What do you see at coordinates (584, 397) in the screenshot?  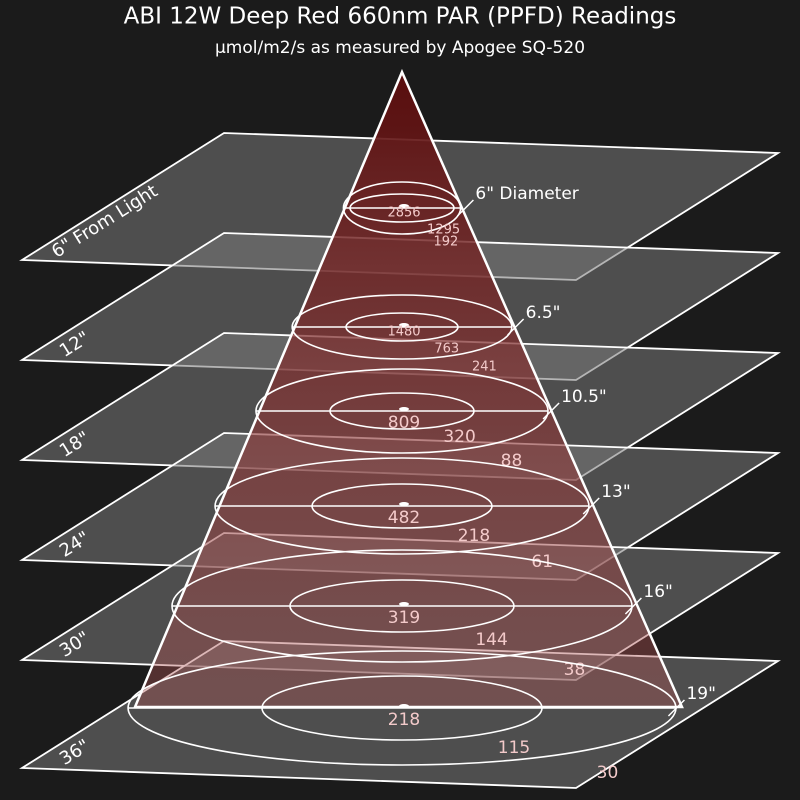 I see `diameter-label: 10.5"` at bounding box center [584, 397].